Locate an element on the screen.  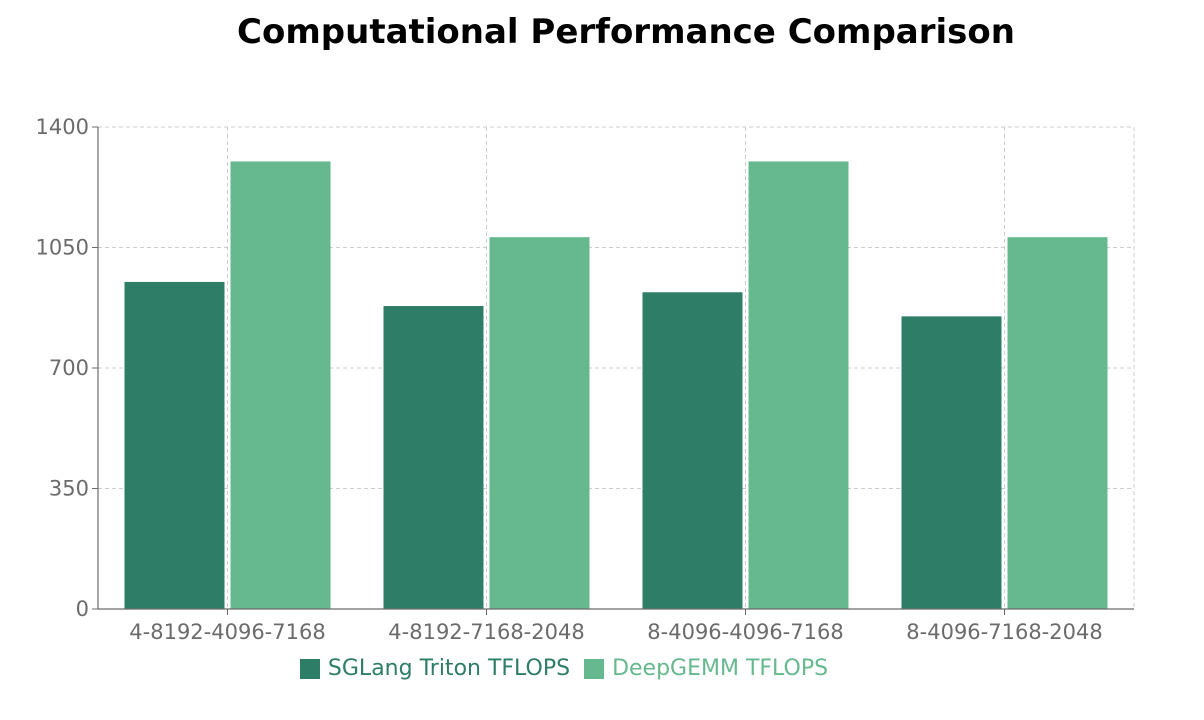
x-tick-label-0: 4-8192-4096-7168 is located at coordinates (227, 632).